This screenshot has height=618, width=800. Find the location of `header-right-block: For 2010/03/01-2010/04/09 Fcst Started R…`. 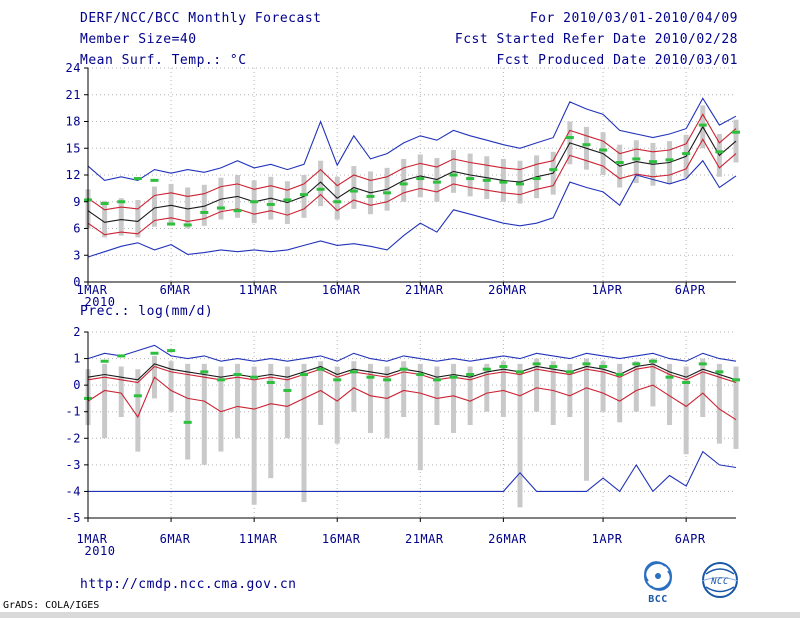

header-right-block: For 2010/03/01-2010/04/09 Fcst Started R… is located at coordinates (596, 39).